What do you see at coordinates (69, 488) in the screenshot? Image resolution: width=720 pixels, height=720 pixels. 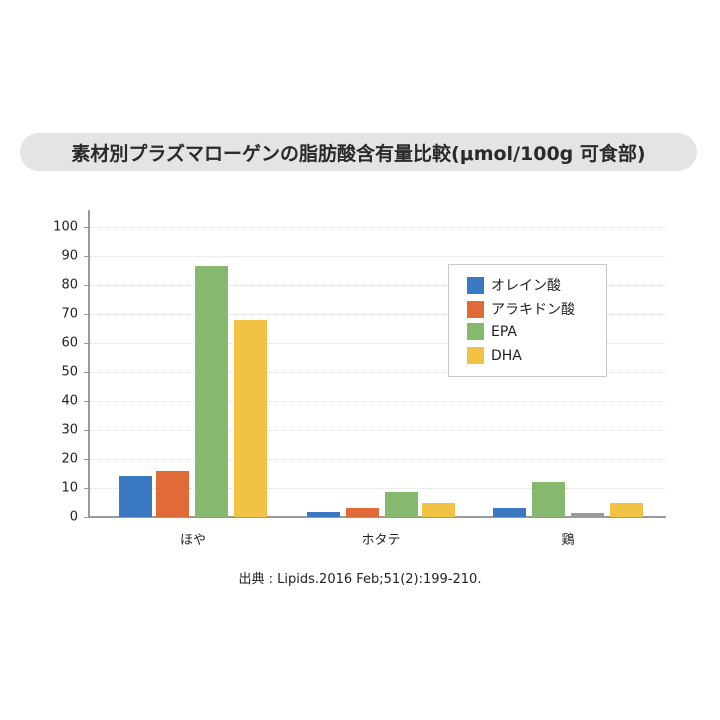 I see `y-tick-label: 10` at bounding box center [69, 488].